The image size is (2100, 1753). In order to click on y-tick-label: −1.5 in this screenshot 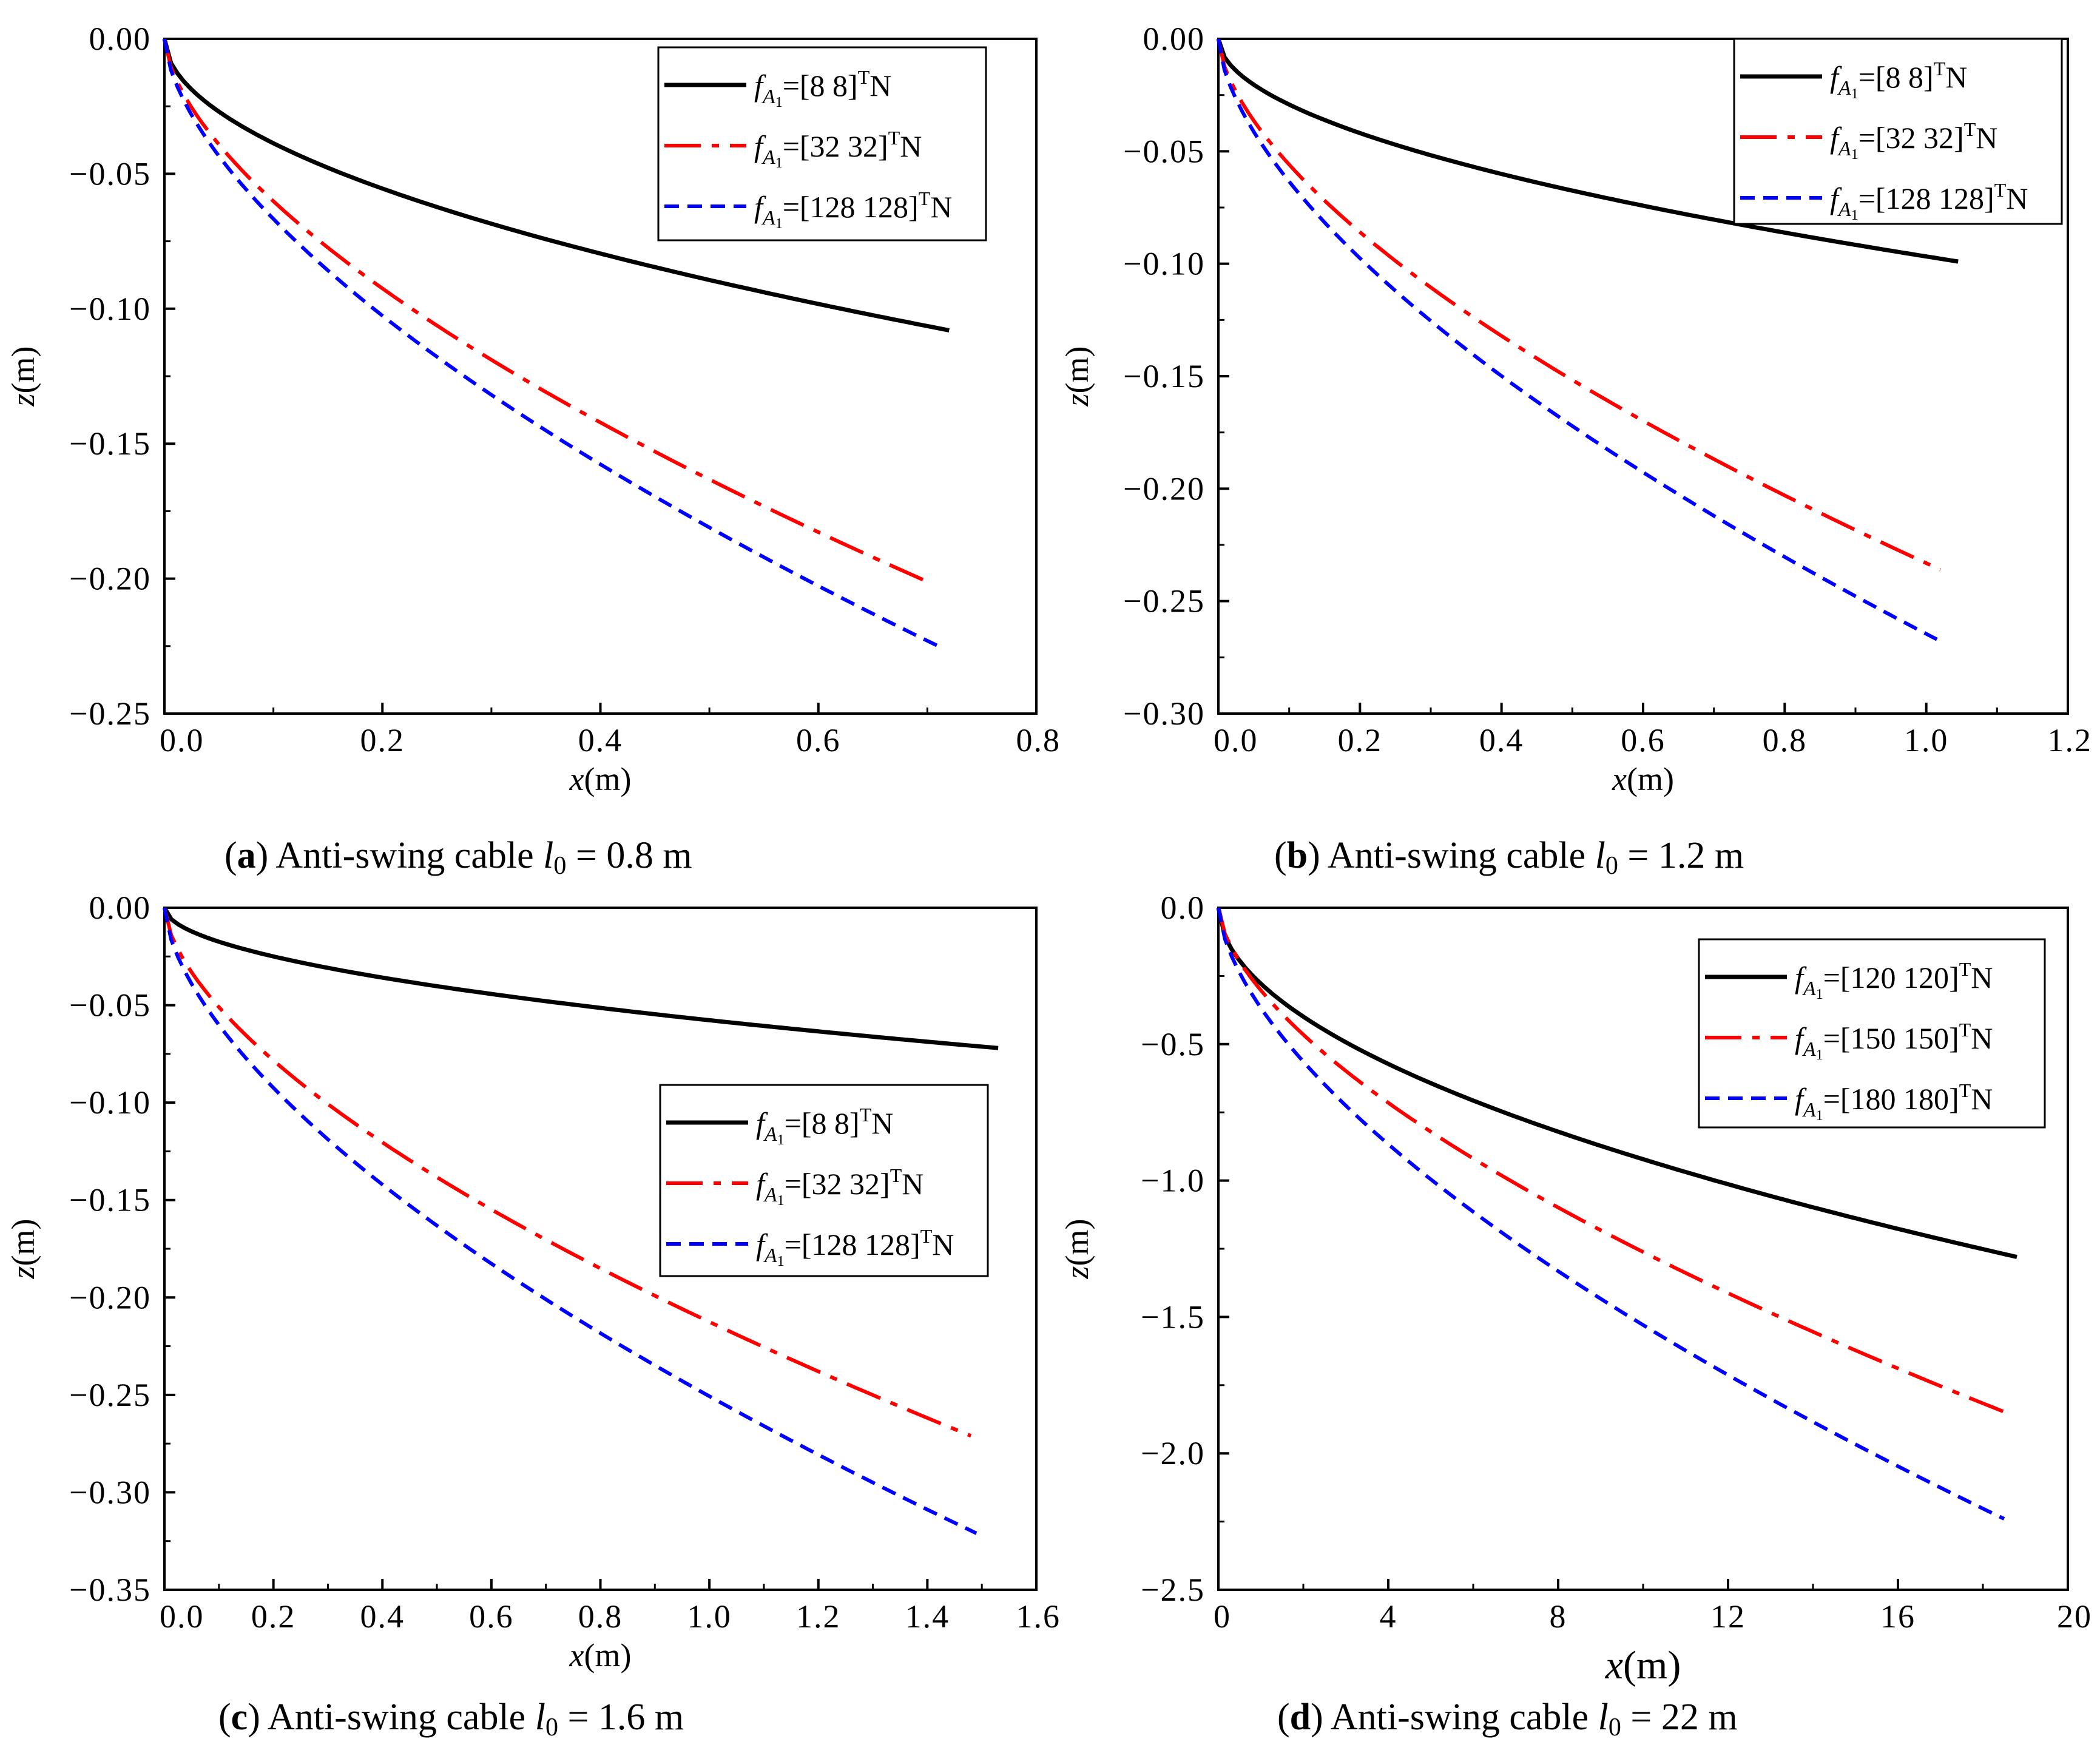, I will do `click(1173, 1317)`.